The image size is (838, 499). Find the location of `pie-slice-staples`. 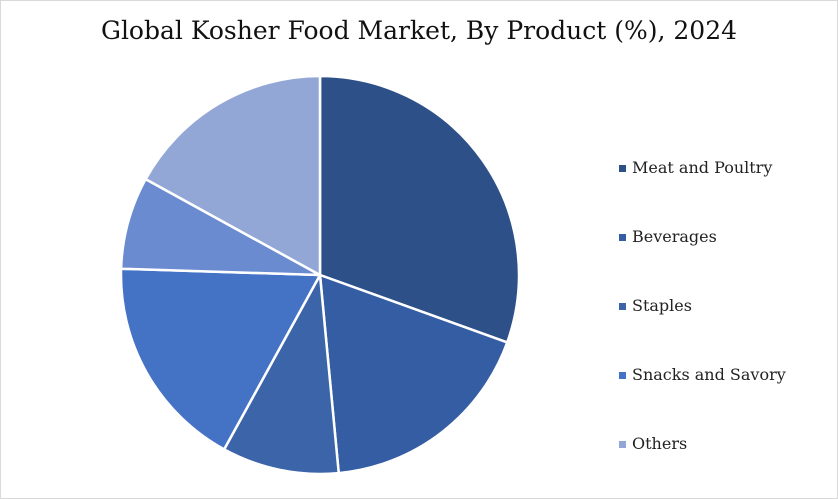

pie-slice-staples is located at coordinates (281, 374).